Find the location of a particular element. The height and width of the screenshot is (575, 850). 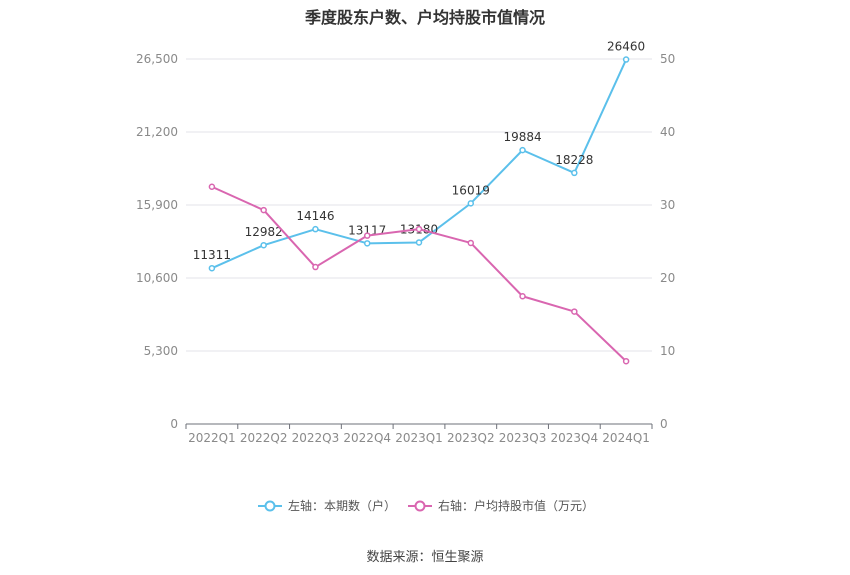

x-axis-tick-label: 2024Q1 is located at coordinates (626, 438).